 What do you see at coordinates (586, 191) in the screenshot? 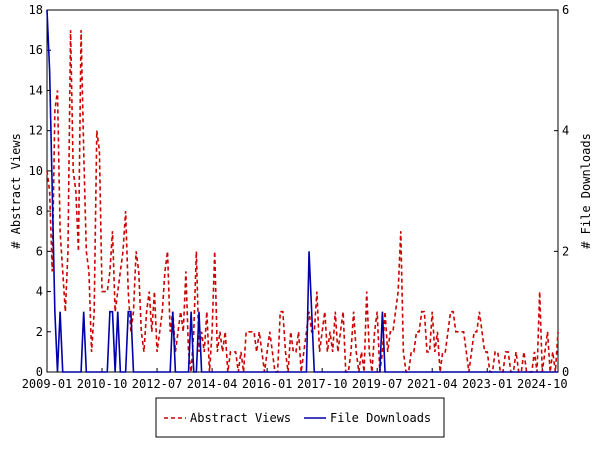
I see `y2-axis-title: # File Downloads` at bounding box center [586, 191].